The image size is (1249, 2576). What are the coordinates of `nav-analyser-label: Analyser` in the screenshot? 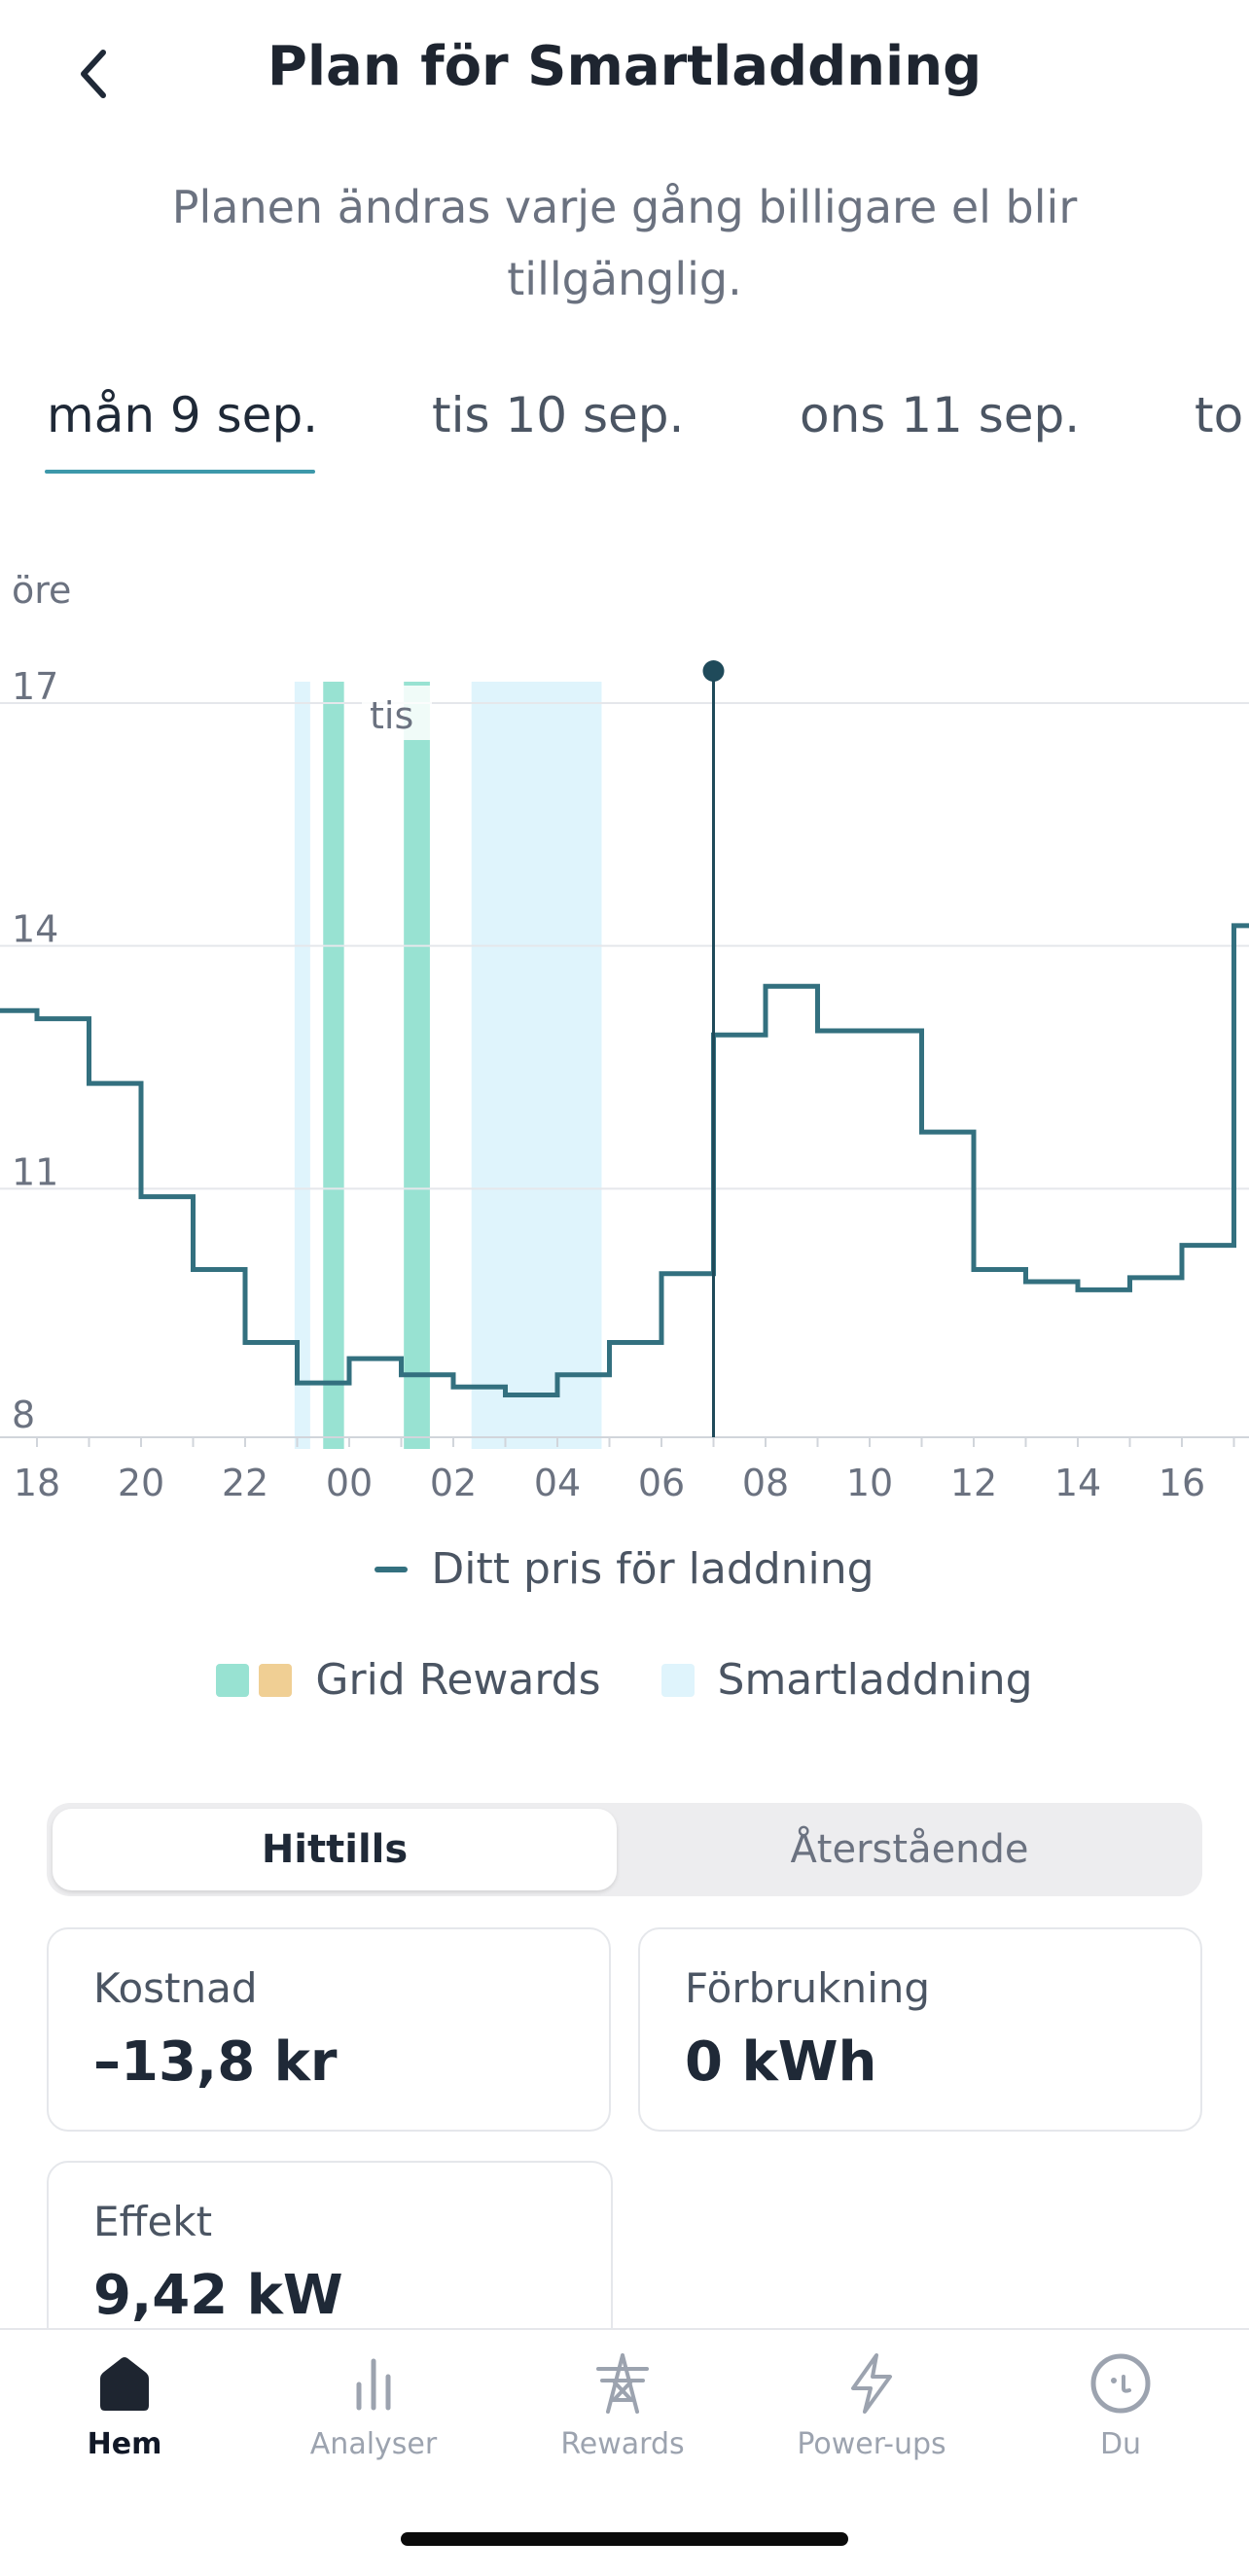 It's located at (373, 2444).